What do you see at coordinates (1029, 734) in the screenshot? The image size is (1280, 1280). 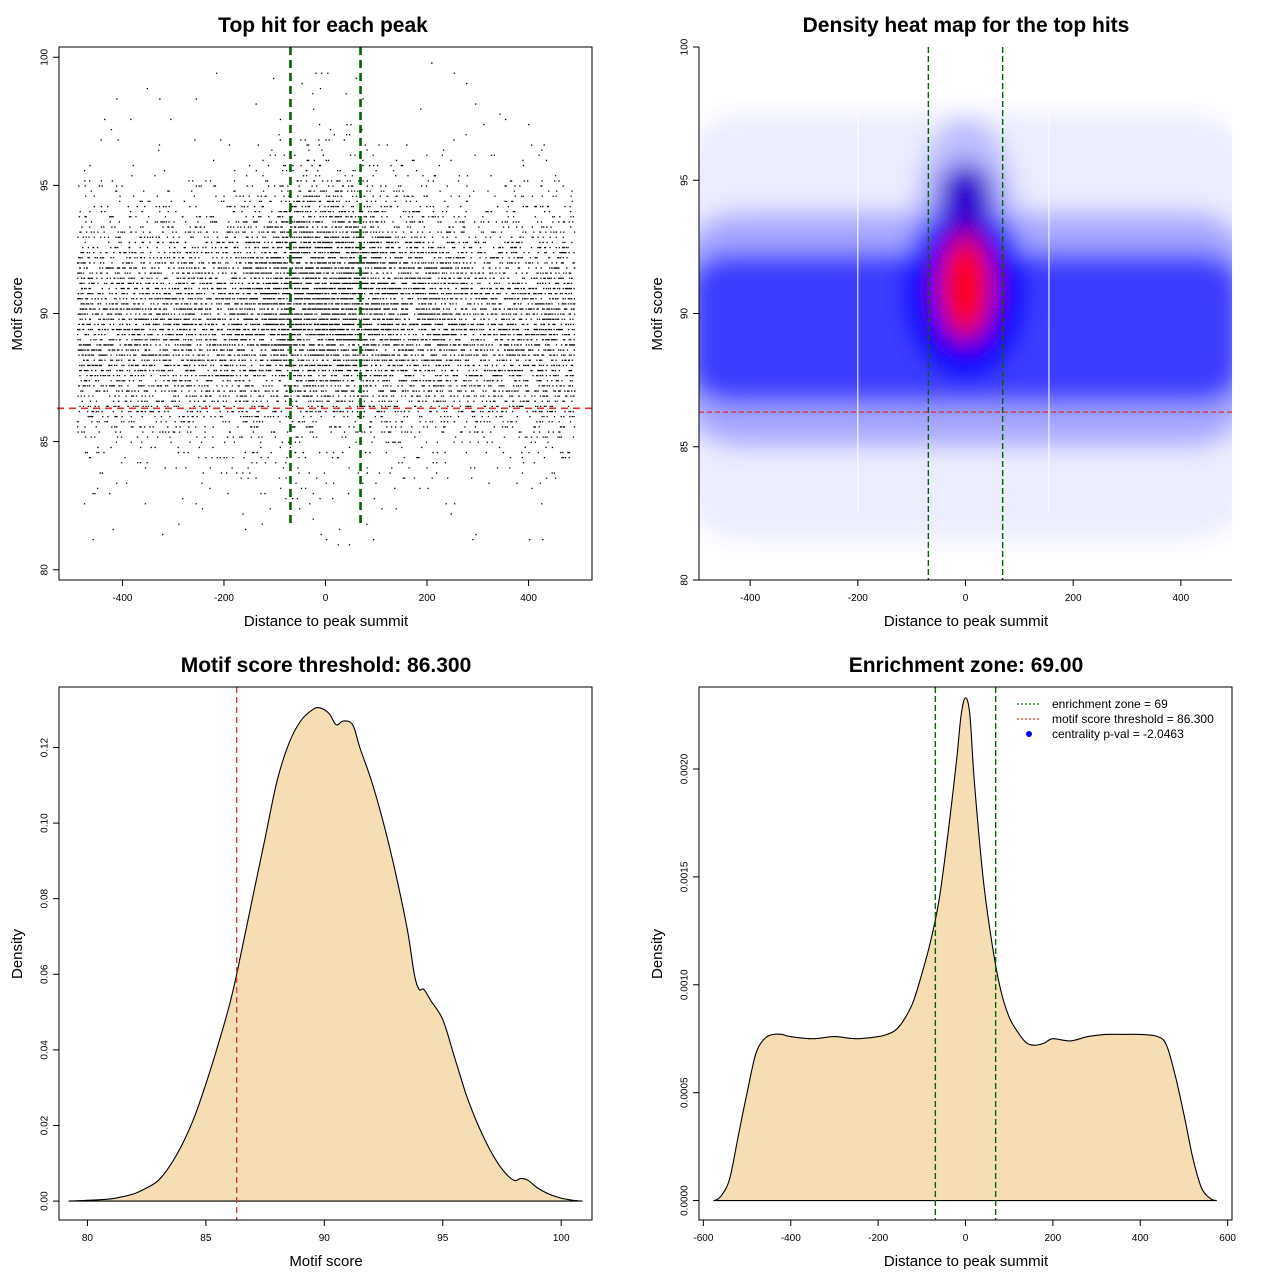 I see `legend-pval-dot` at bounding box center [1029, 734].